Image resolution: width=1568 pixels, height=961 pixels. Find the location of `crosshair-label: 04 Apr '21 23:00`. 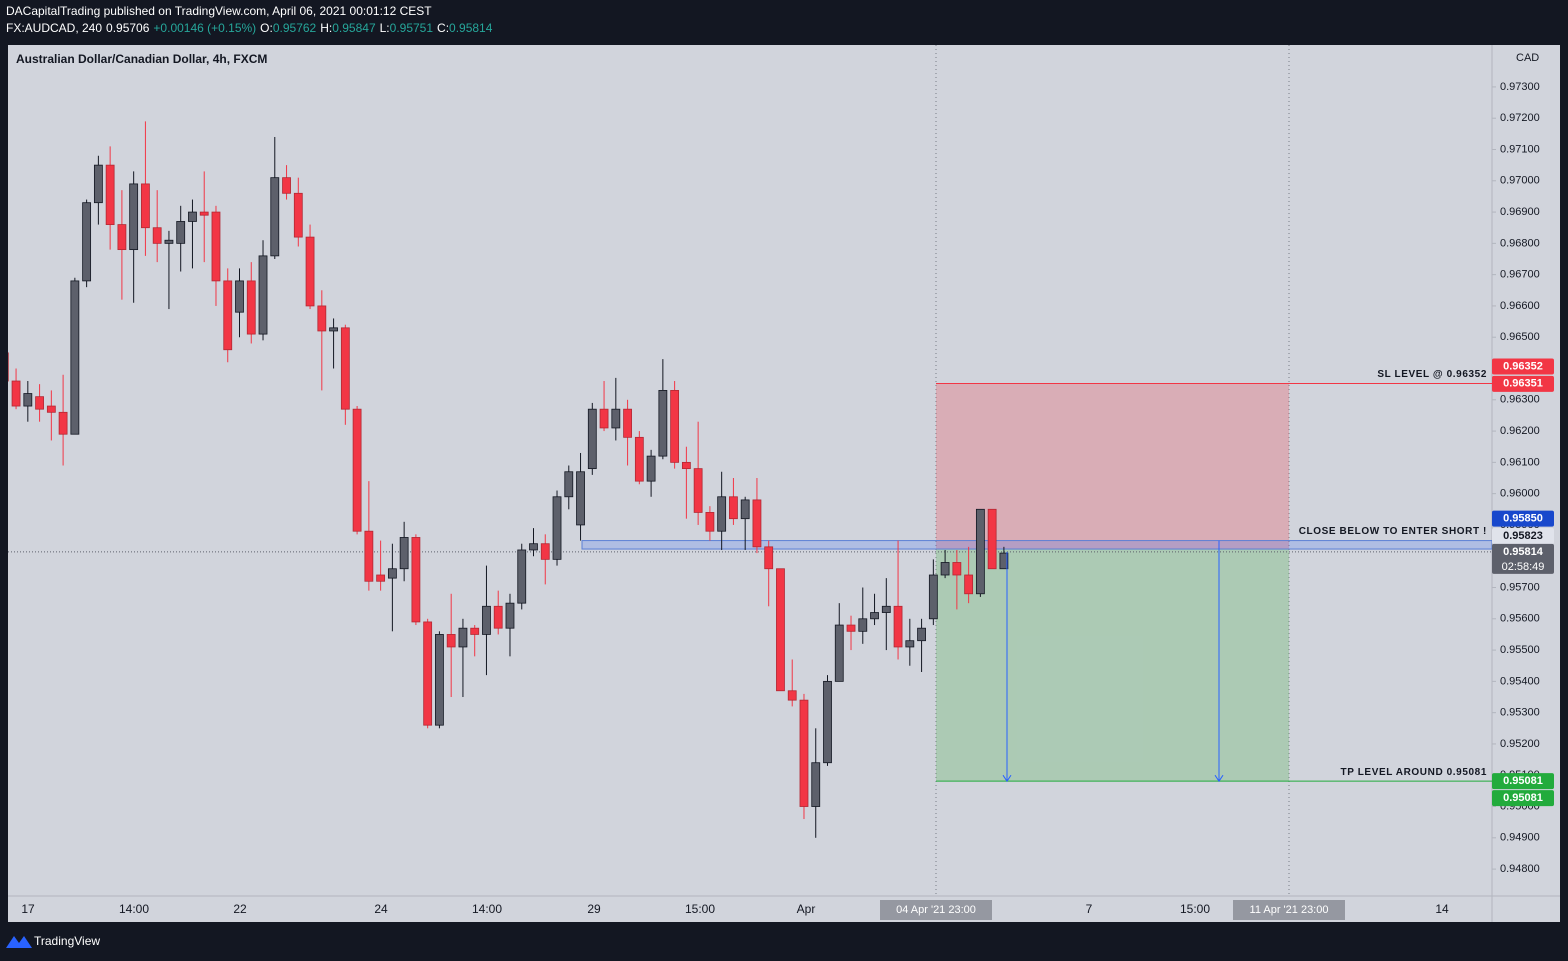

crosshair-label: 04 Apr '21 23:00 is located at coordinates (936, 910).